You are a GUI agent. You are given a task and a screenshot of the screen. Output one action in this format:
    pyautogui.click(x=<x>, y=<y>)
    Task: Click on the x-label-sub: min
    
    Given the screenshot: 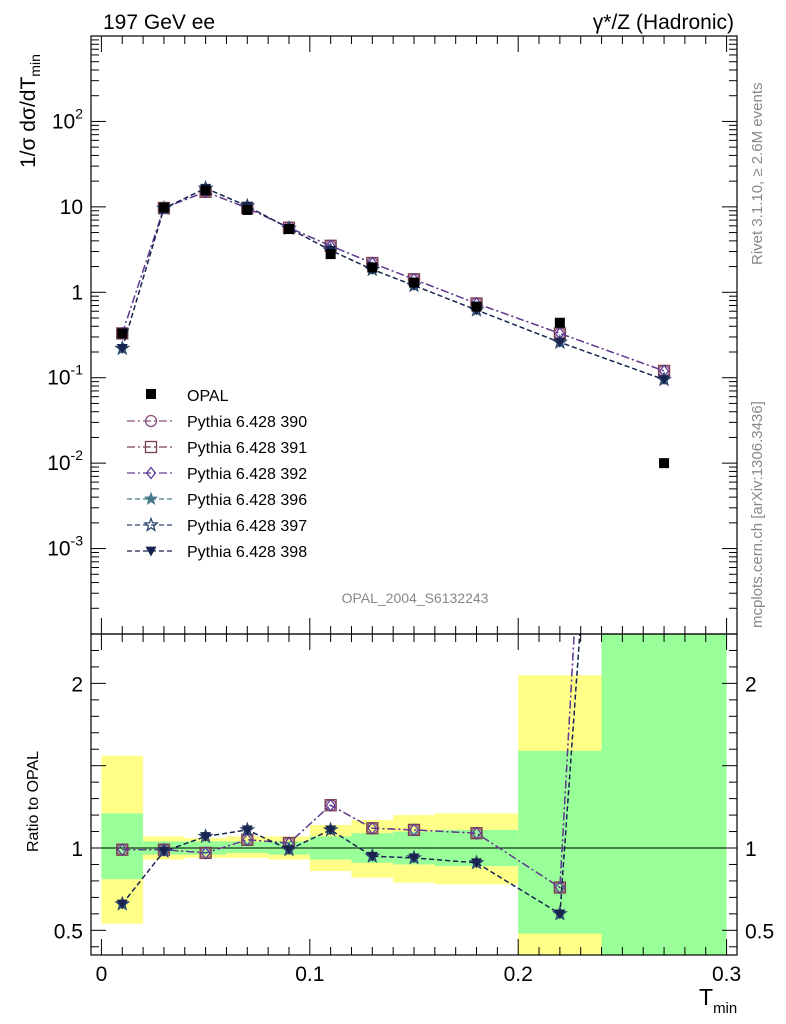 What is the action you would take?
    pyautogui.click(x=725, y=1008)
    